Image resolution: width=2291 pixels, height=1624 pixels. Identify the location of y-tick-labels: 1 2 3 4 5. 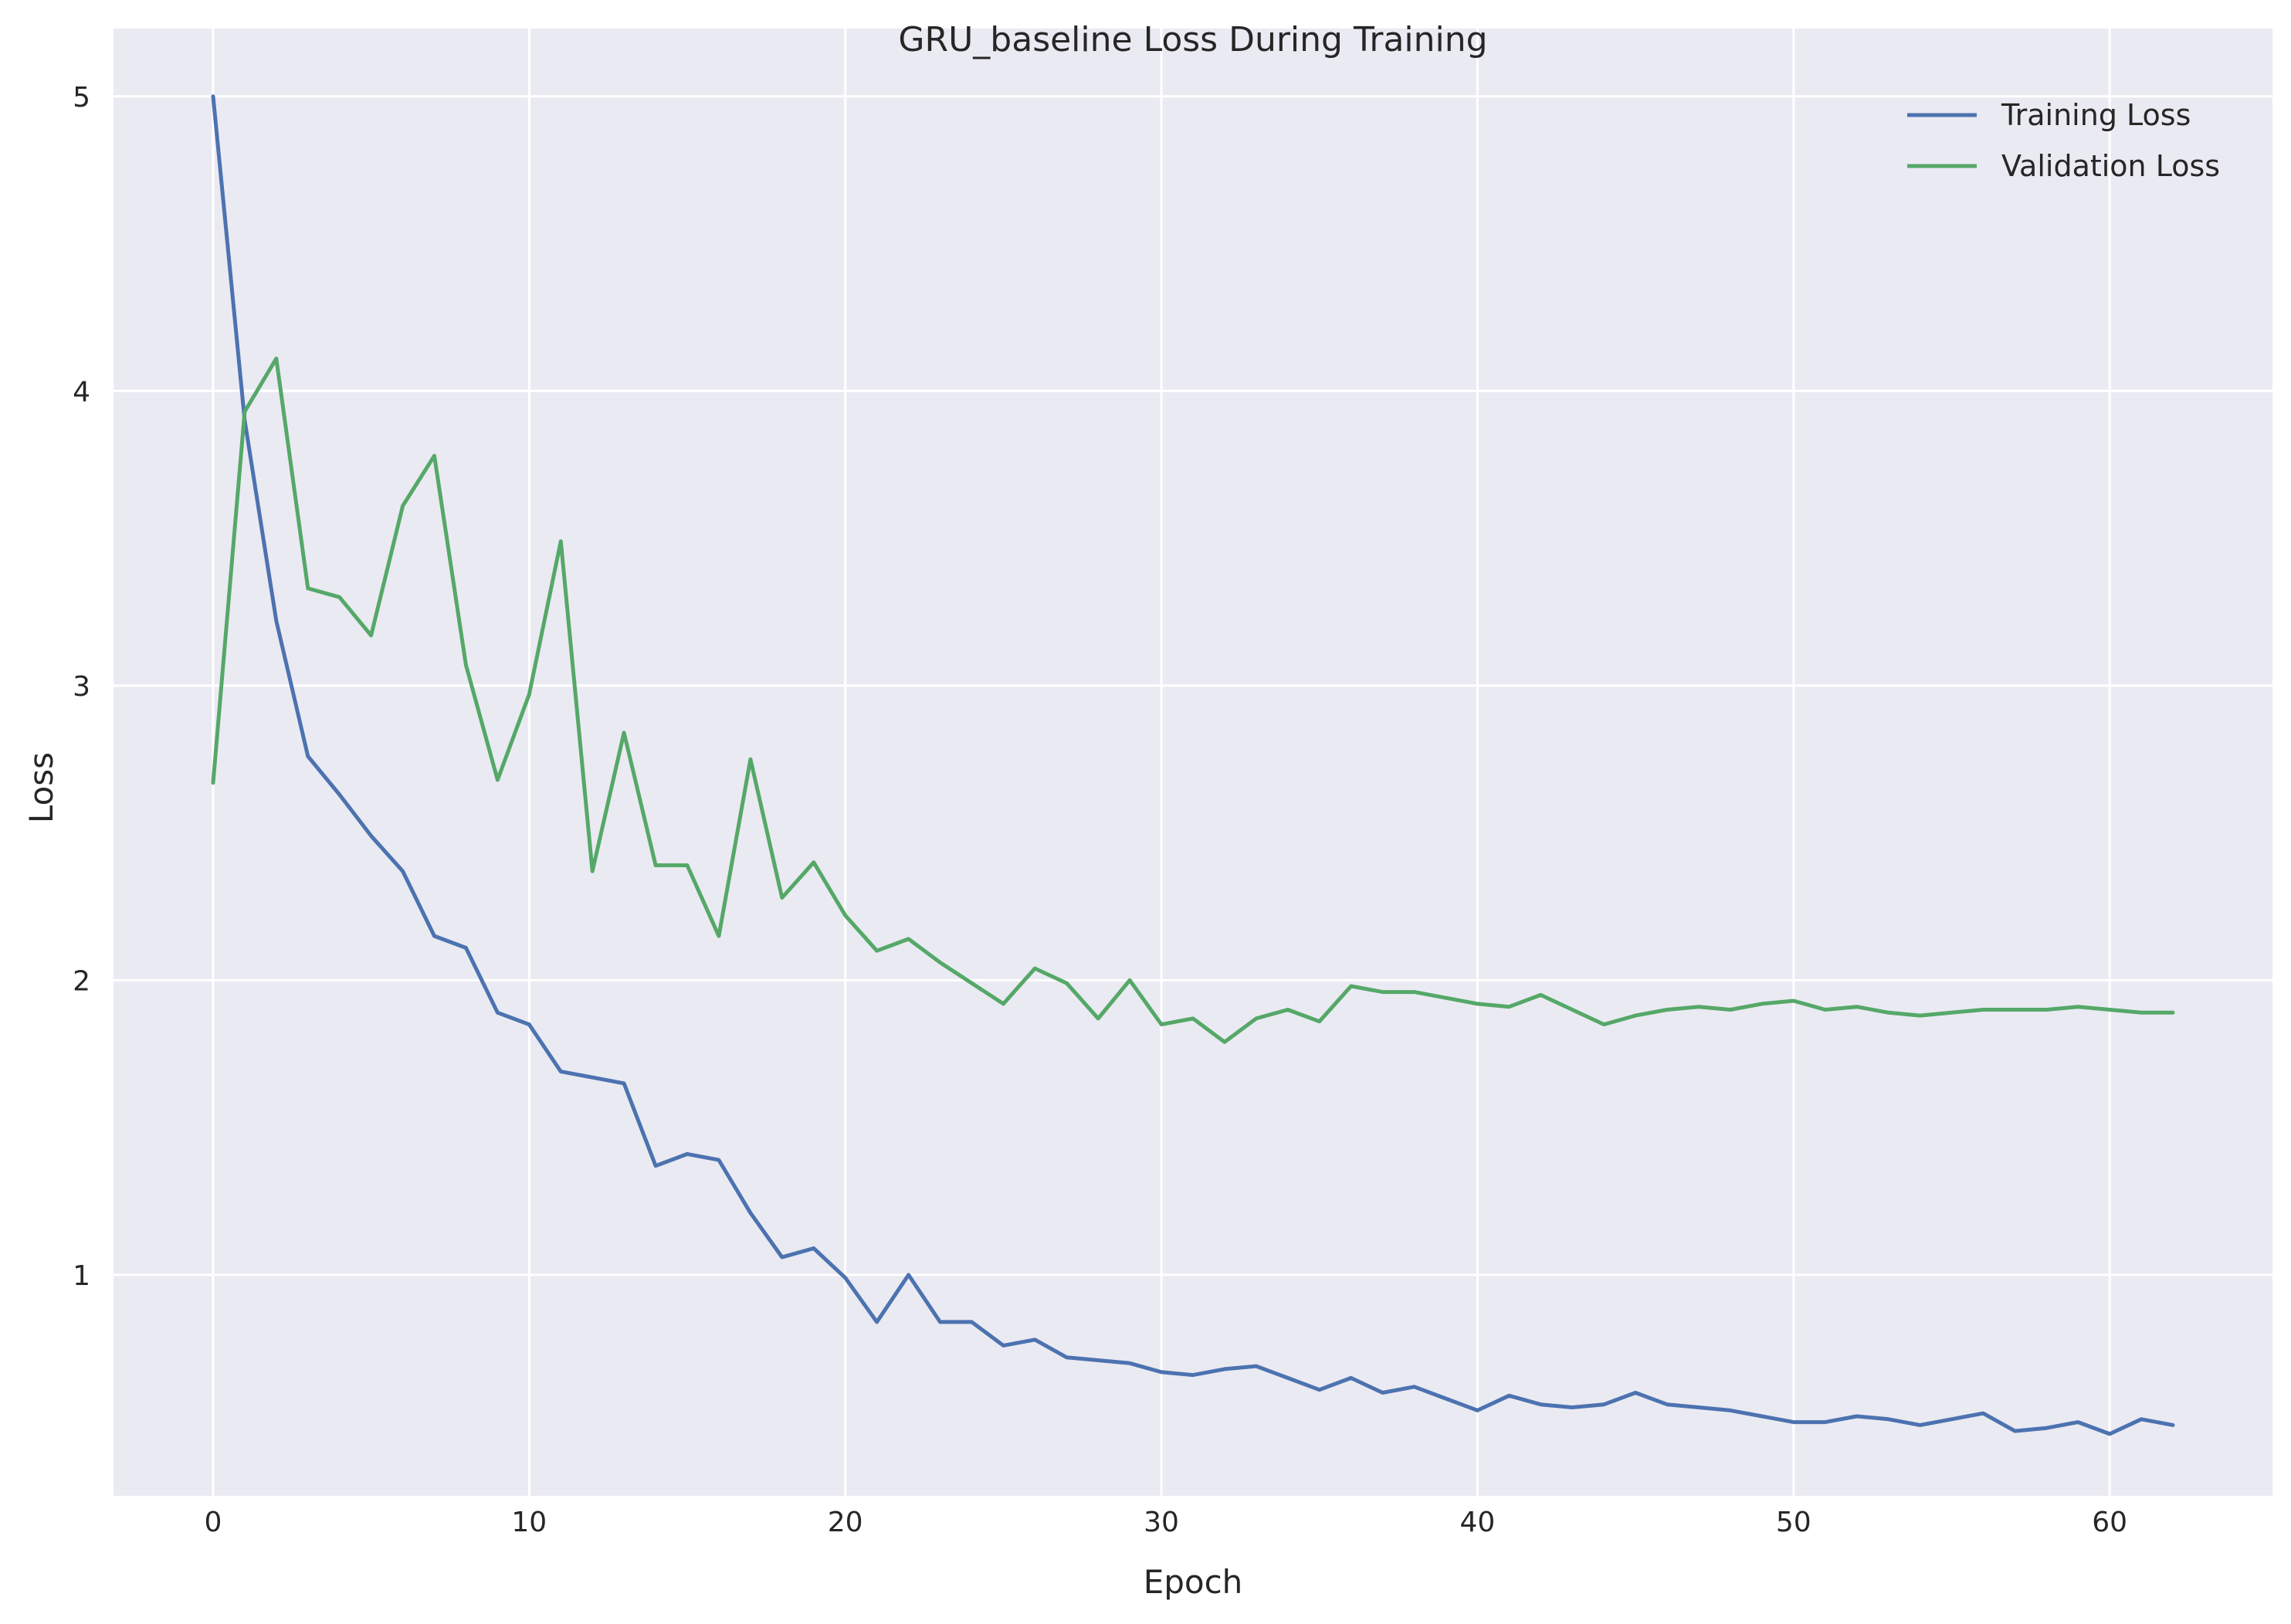
(82, 687).